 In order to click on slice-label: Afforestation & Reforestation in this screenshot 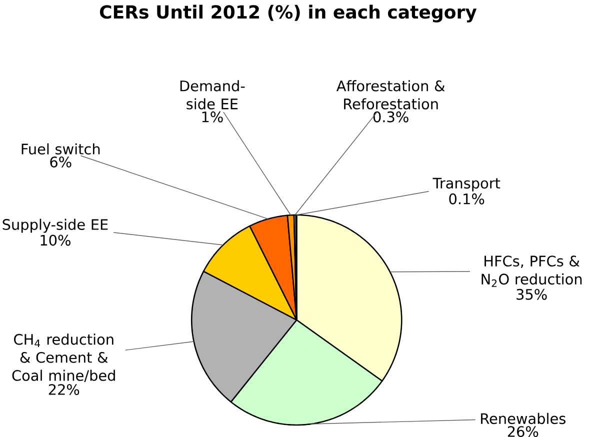, I will do `click(390, 95)`.